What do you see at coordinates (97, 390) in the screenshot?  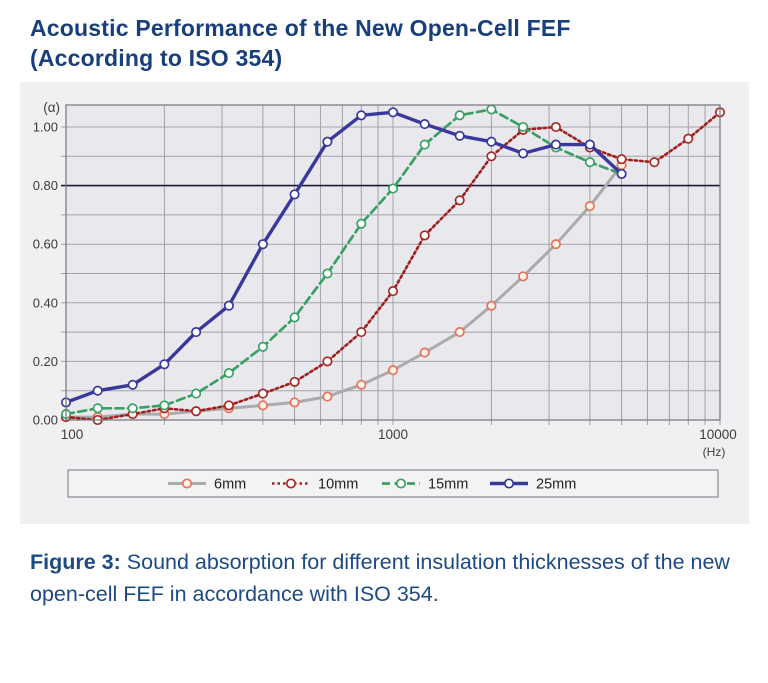 I see `data-point-25mm-125hz` at bounding box center [97, 390].